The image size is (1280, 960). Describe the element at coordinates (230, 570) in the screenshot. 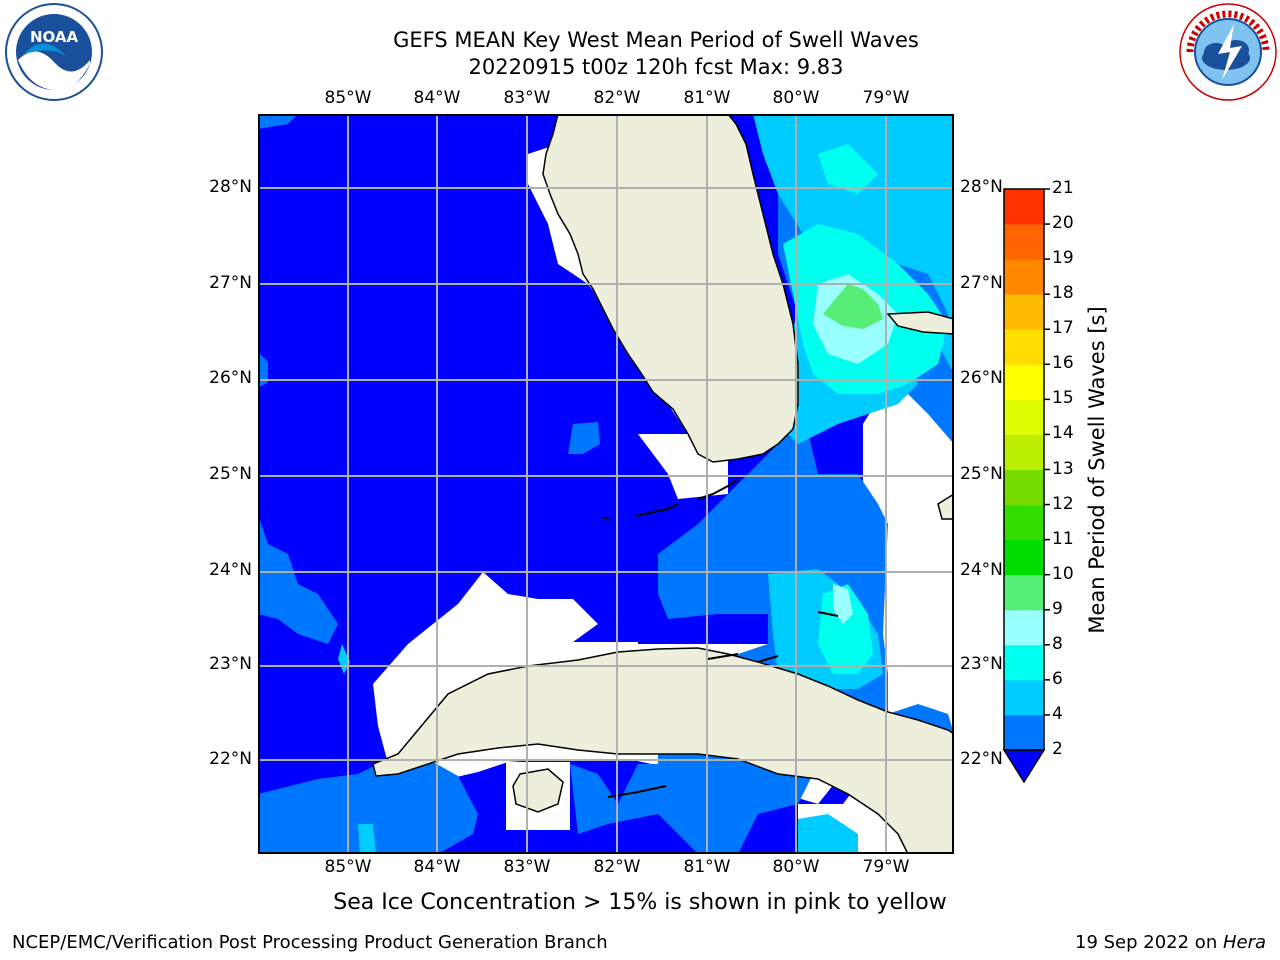

I see `lat-label-left: 24°N` at that location.